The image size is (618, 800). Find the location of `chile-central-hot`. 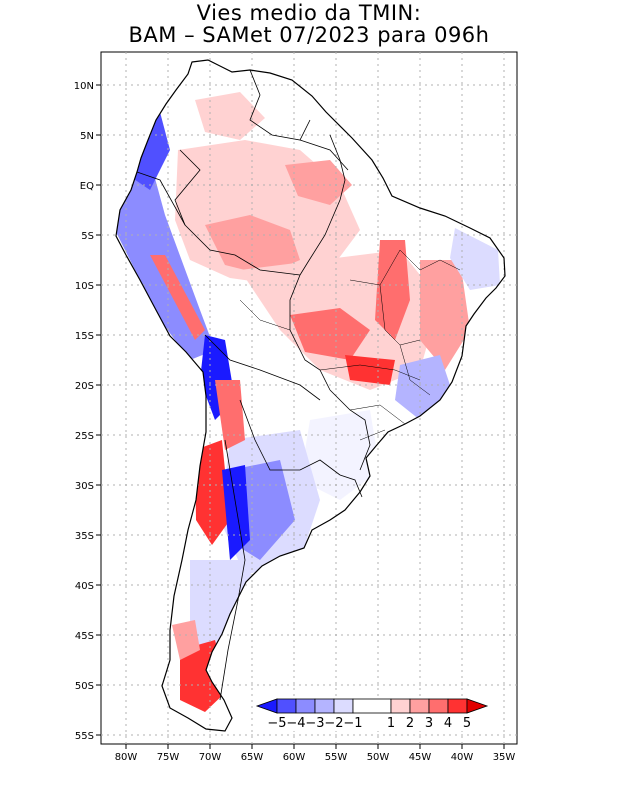

chile-central-hot is located at coordinates (212, 492).